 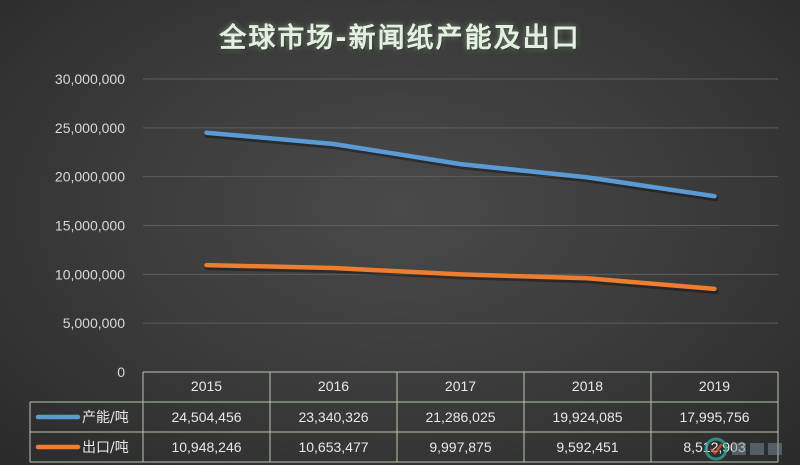 I want to click on y-tick-label: 10,000,000, so click(x=90, y=274).